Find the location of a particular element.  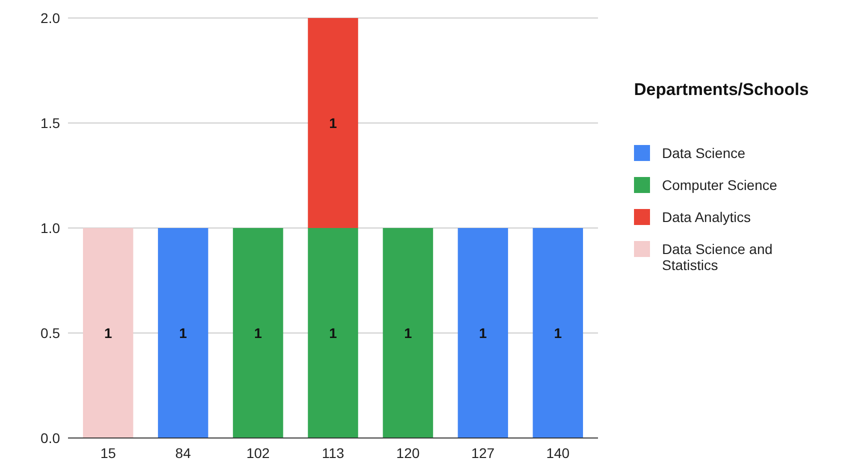

x-tick-label: 102 is located at coordinates (258, 453).